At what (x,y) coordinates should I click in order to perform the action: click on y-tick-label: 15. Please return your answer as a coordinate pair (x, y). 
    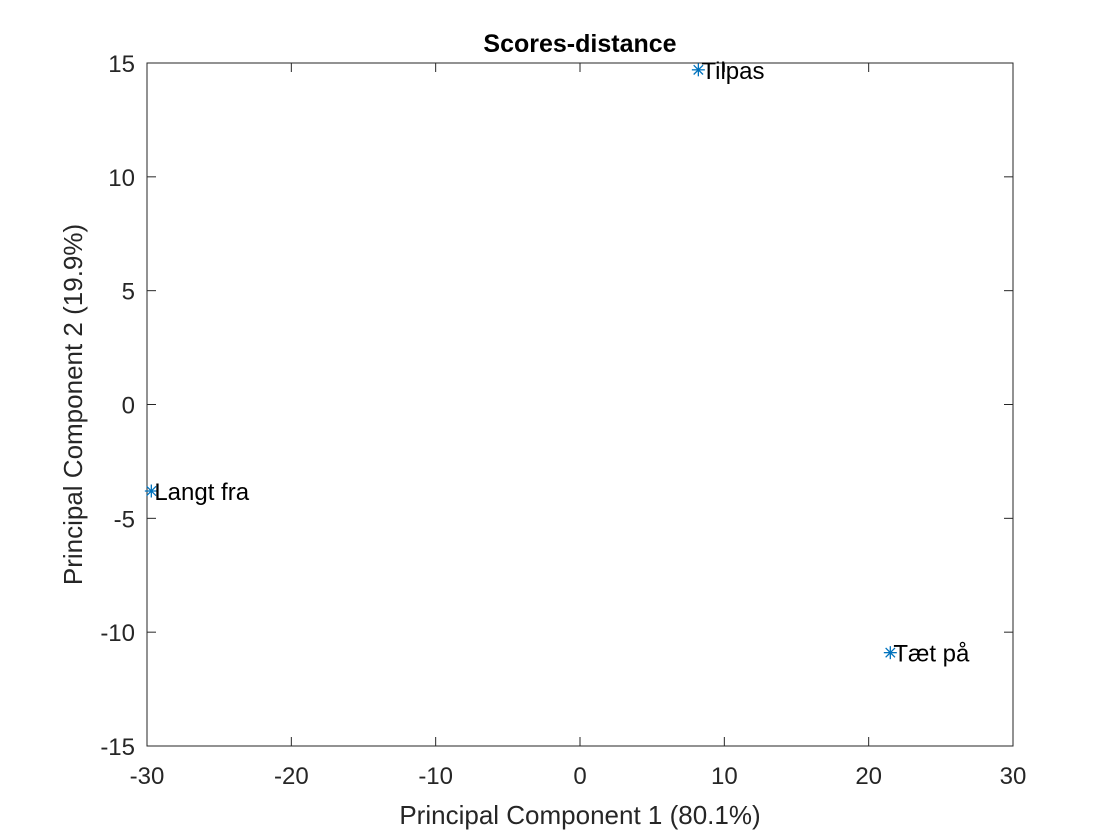
    Looking at the image, I should click on (121, 64).